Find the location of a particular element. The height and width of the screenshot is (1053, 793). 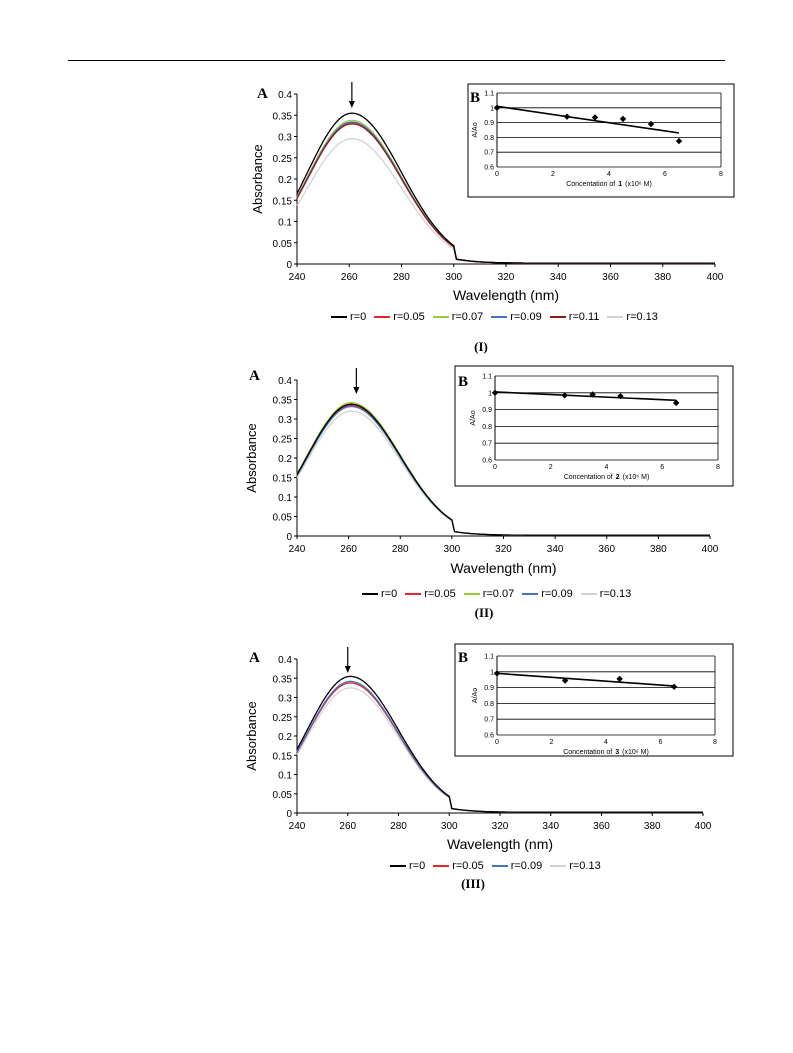

inset-x-tick-label: 4 is located at coordinates (607, 467).